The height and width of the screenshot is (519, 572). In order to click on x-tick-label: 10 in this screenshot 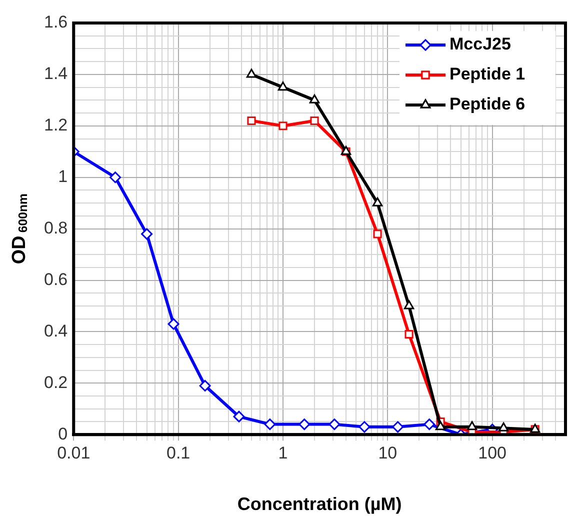, I will do `click(388, 452)`.